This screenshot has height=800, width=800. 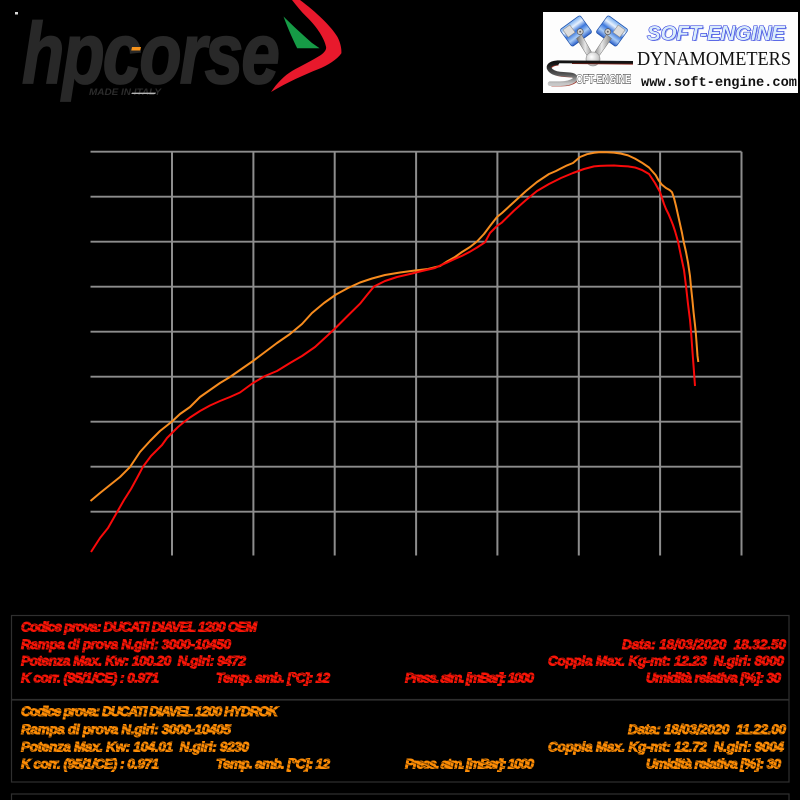 I want to click on svg-text: hpcorse, so click(x=150, y=54).